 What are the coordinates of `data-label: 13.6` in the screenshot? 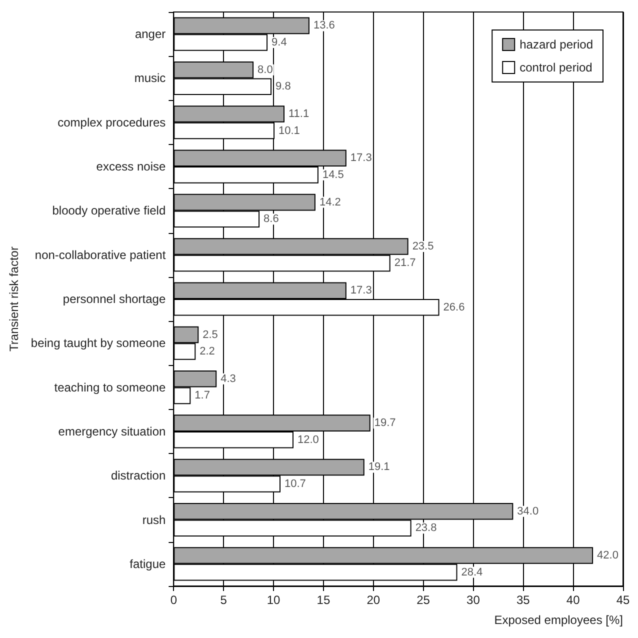 It's located at (324, 26).